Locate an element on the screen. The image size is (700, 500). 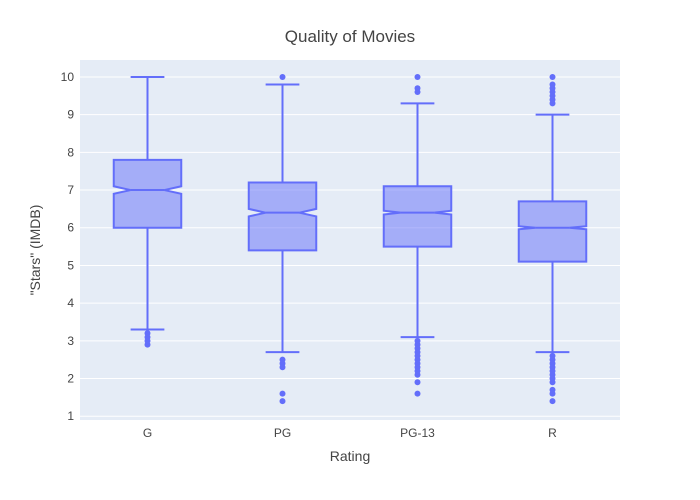
y-tick-label: 8 is located at coordinates (70, 152).